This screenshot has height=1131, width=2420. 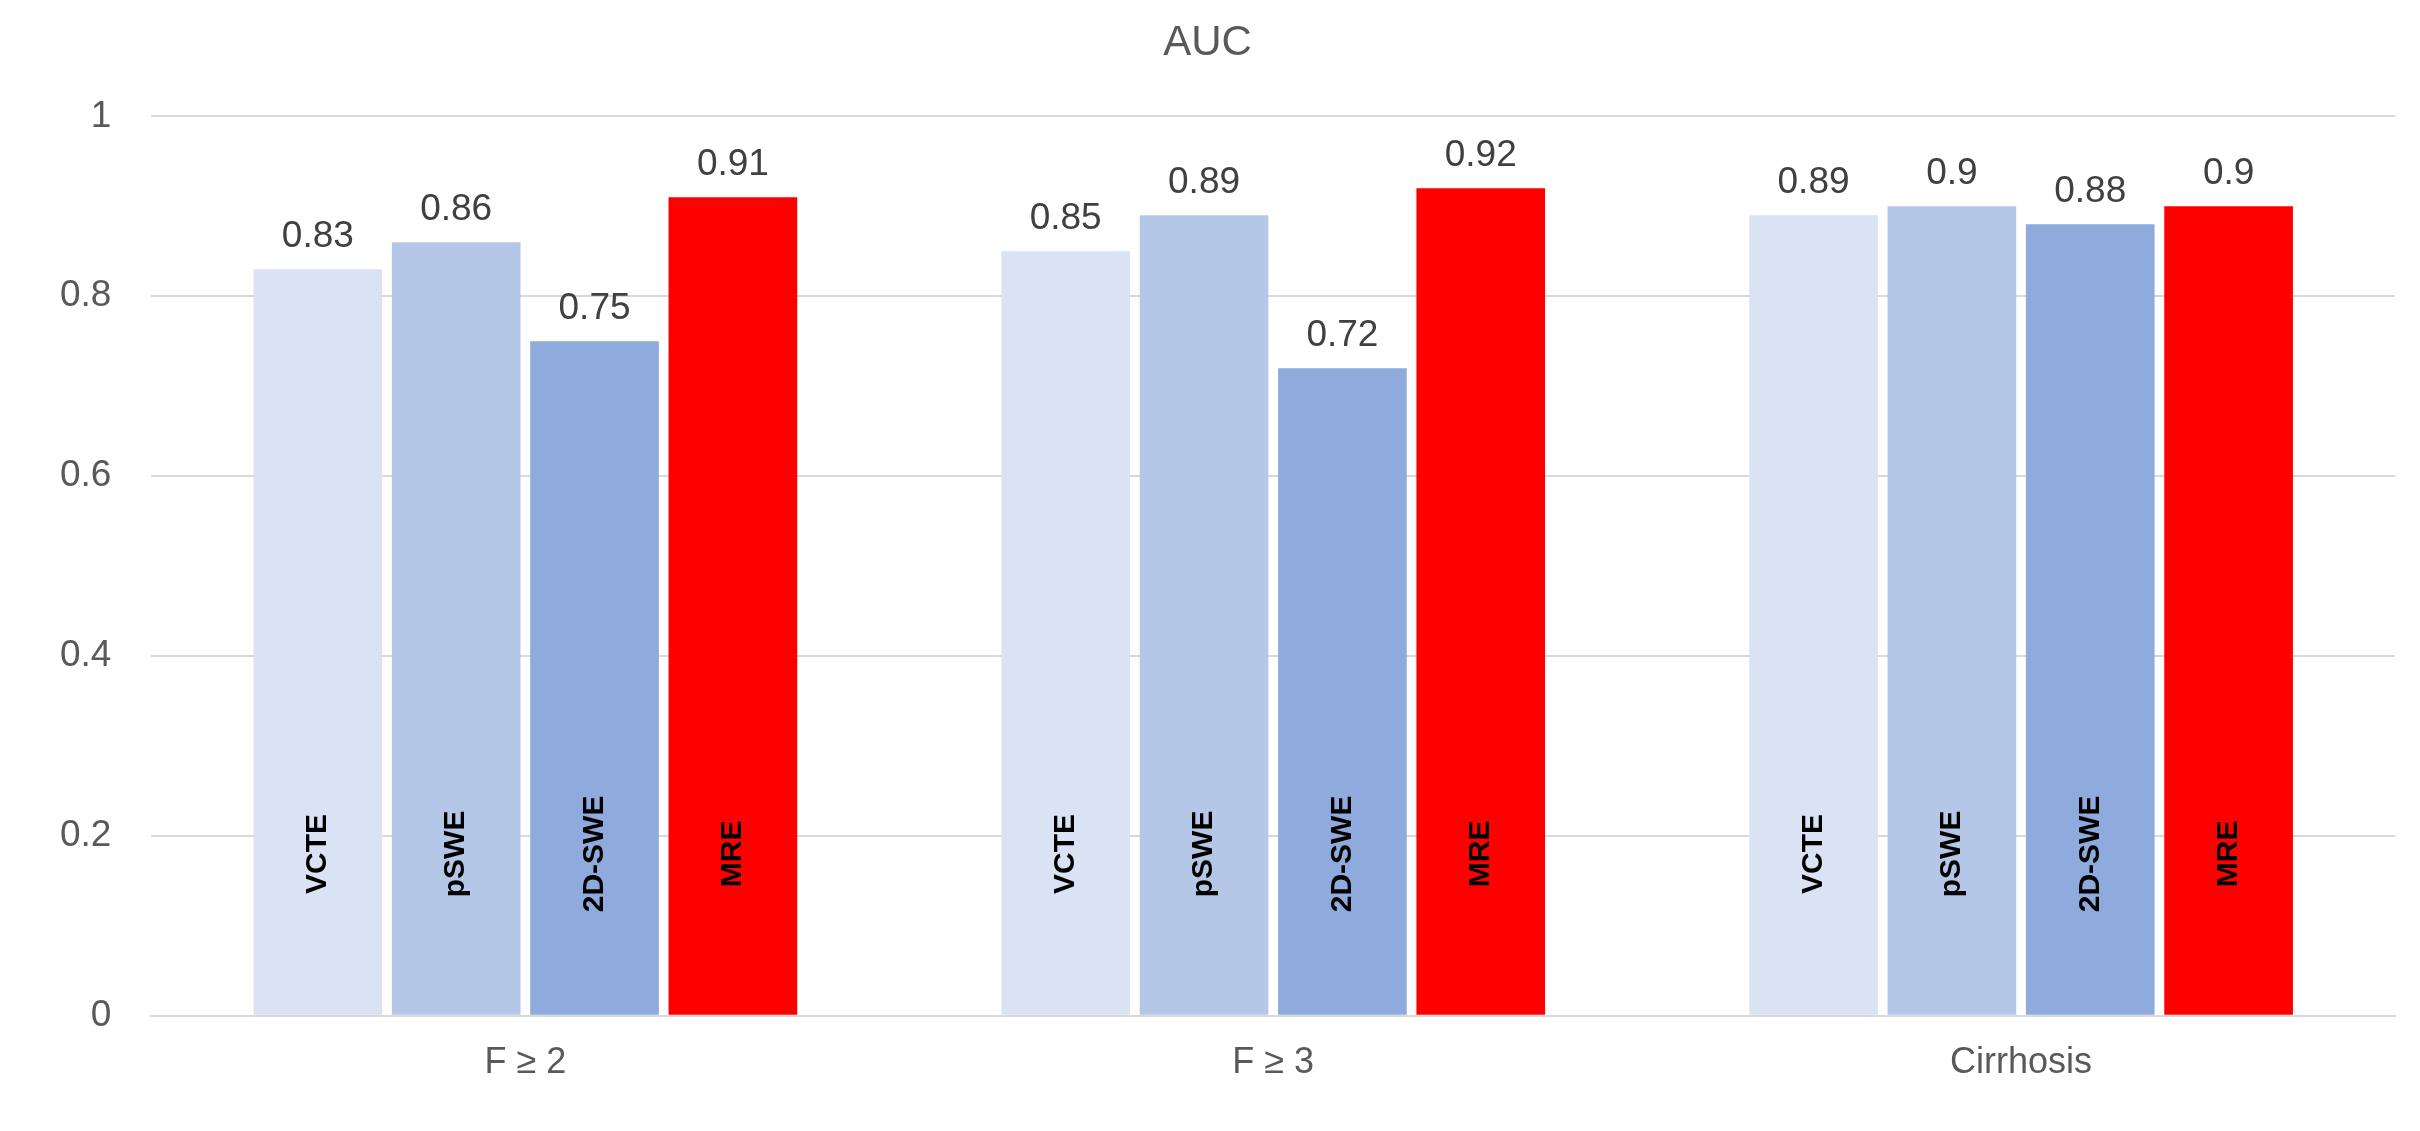 I want to click on data-label: 0.88, so click(x=2090, y=190).